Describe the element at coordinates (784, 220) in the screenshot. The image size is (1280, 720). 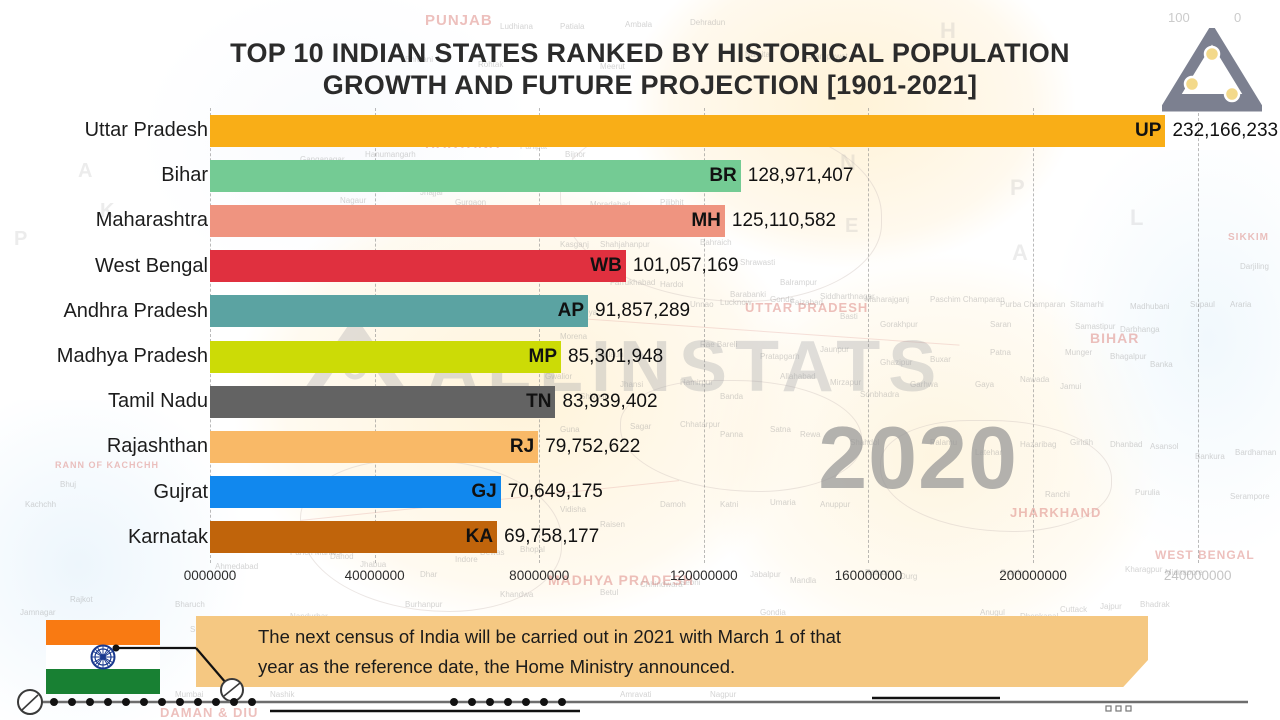
I see `bar-value-label: 125,110,582` at that location.